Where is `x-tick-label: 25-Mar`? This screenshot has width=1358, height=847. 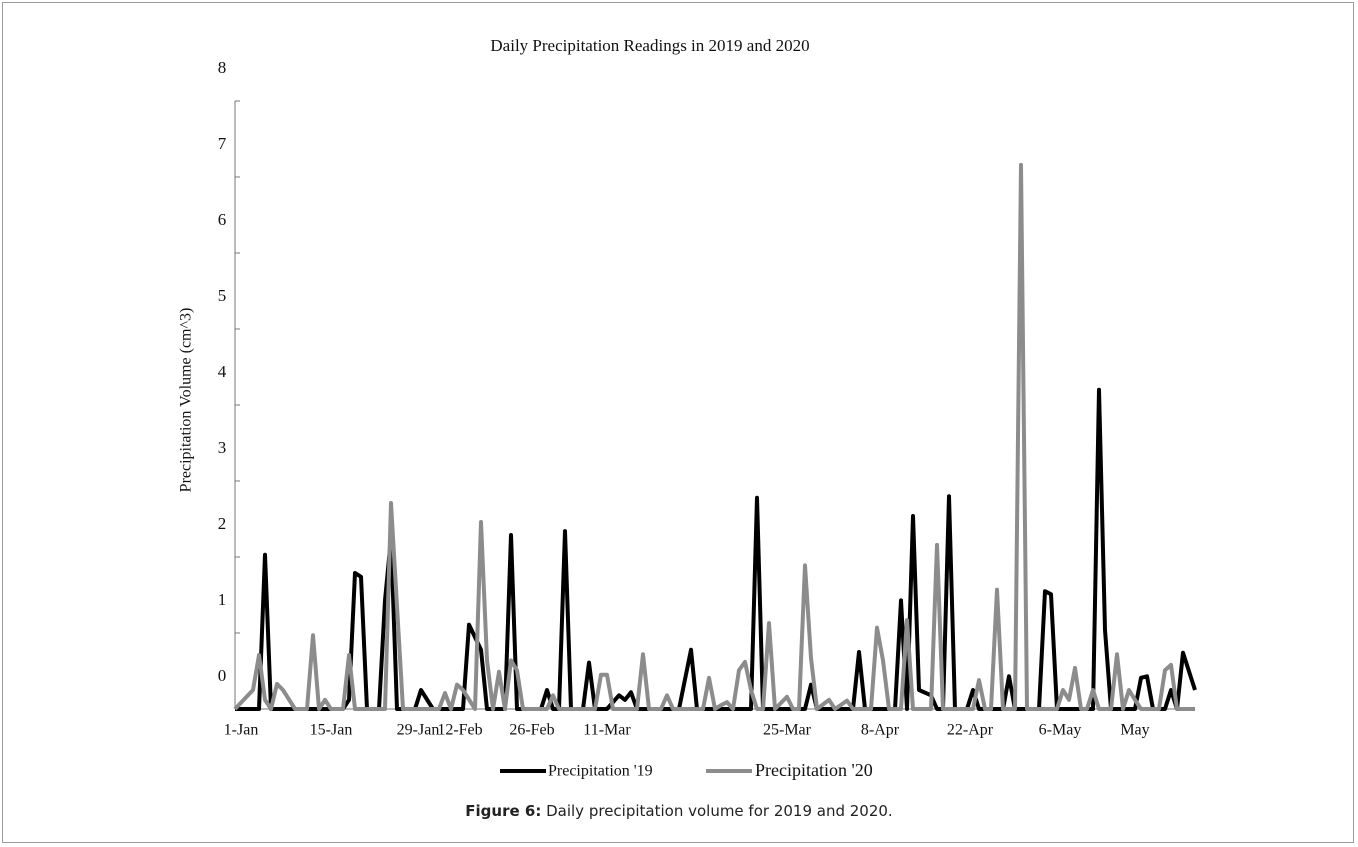 x-tick-label: 25-Mar is located at coordinates (787, 730).